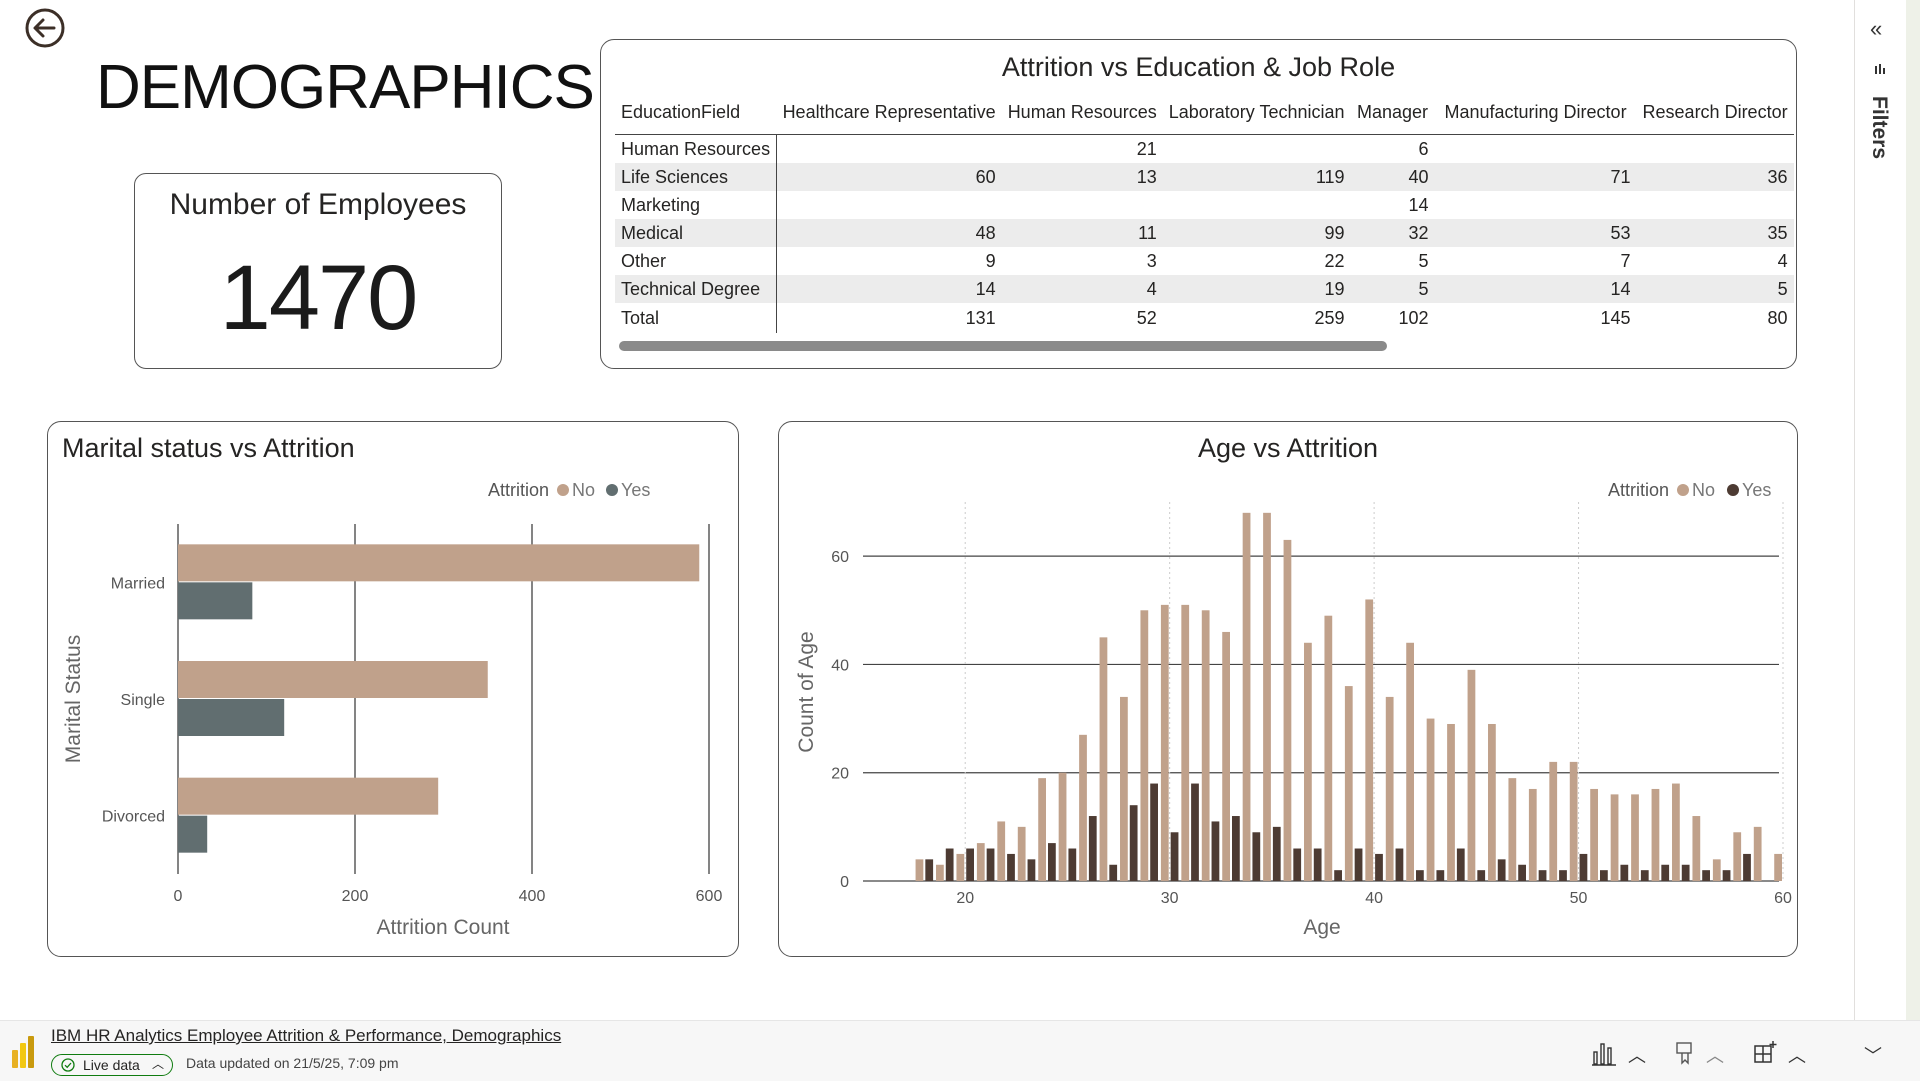 The width and height of the screenshot is (1920, 1081). Describe the element at coordinates (1198, 67) in the screenshot. I see `matrix-title: Attrition vs Education & Job Role` at that location.